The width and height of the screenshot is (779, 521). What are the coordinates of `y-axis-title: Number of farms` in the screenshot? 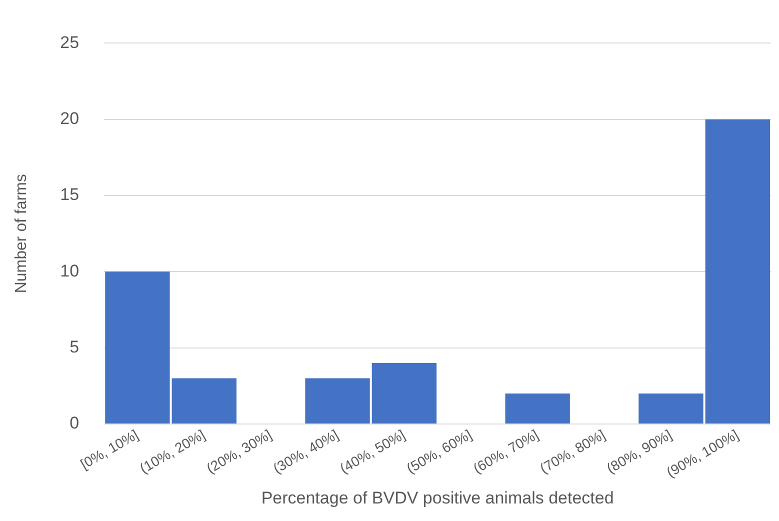 It's located at (21, 234).